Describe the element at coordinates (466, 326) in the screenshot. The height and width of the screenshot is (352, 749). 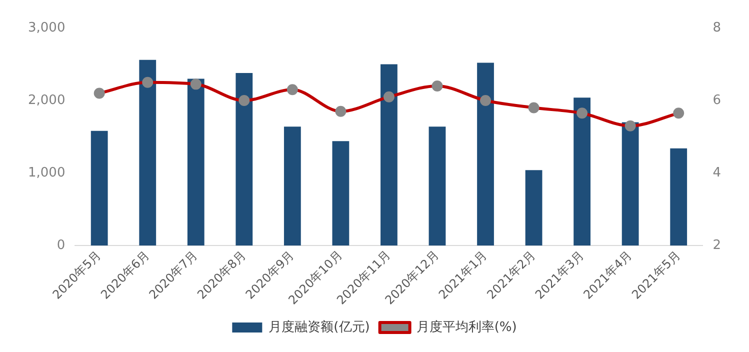
I see `legend-label: 月度平均利率(%)` at that location.